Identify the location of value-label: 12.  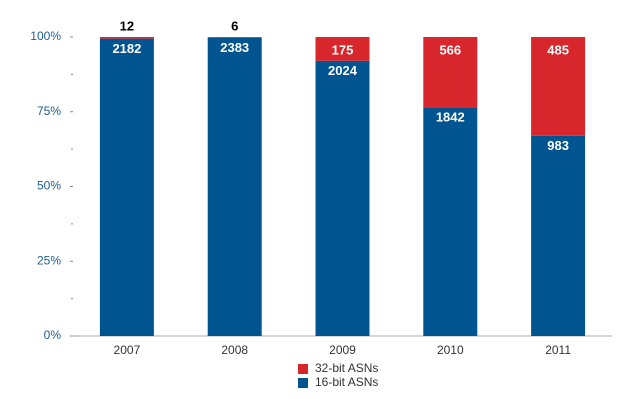
(127, 25).